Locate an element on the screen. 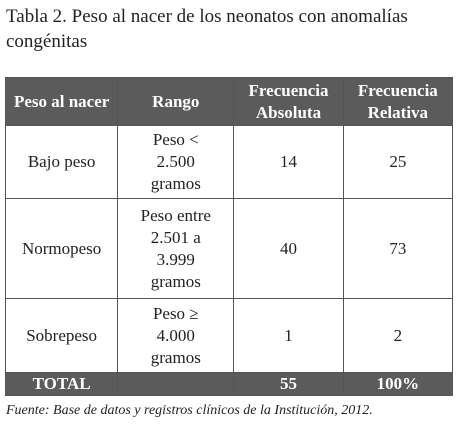 Image resolution: width=459 pixels, height=427 pixels. header-cell: Frecuencia Absoluta is located at coordinates (288, 101).